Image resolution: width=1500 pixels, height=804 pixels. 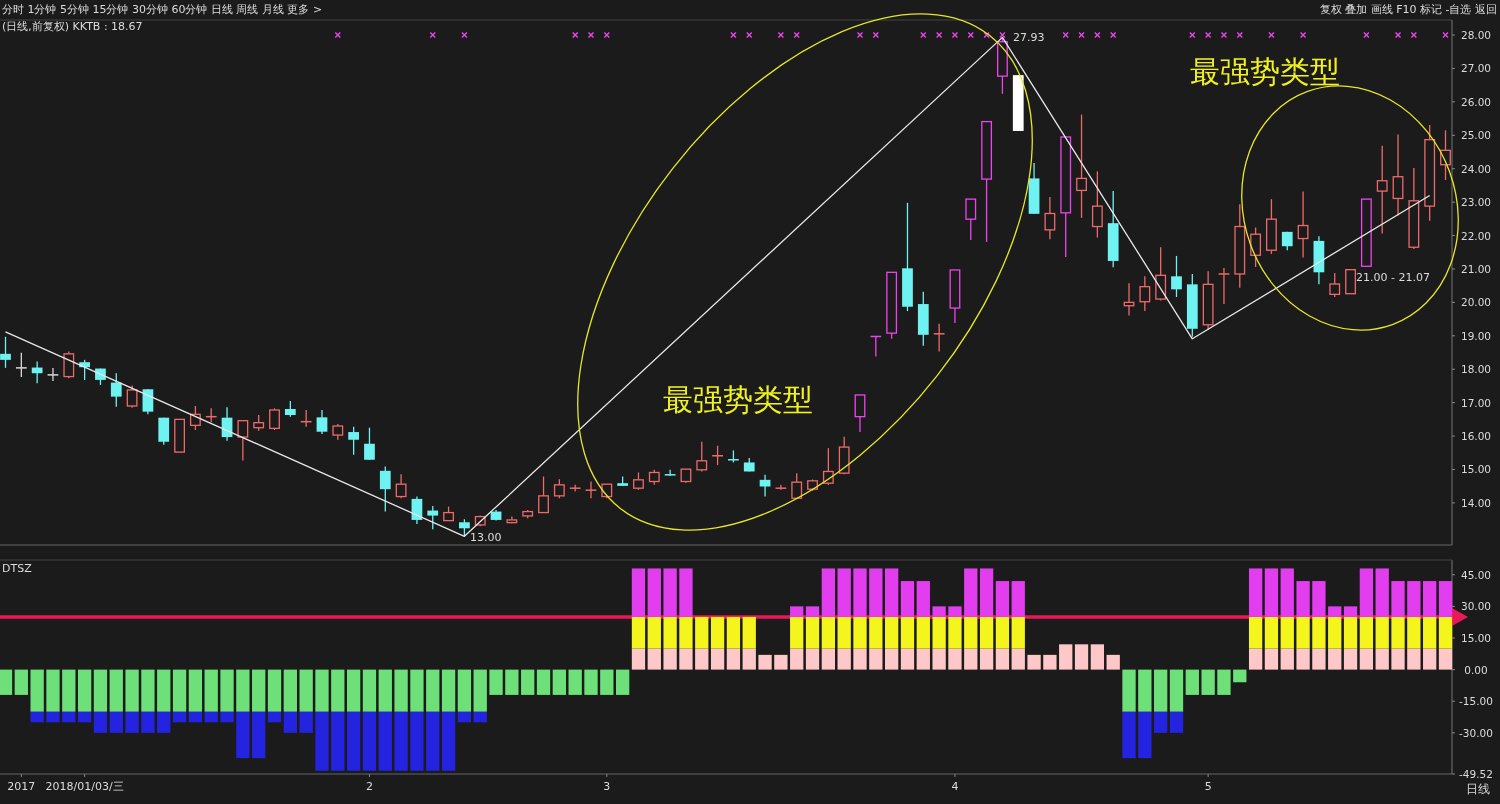 I want to click on x-tick-label: 4, so click(x=955, y=786).